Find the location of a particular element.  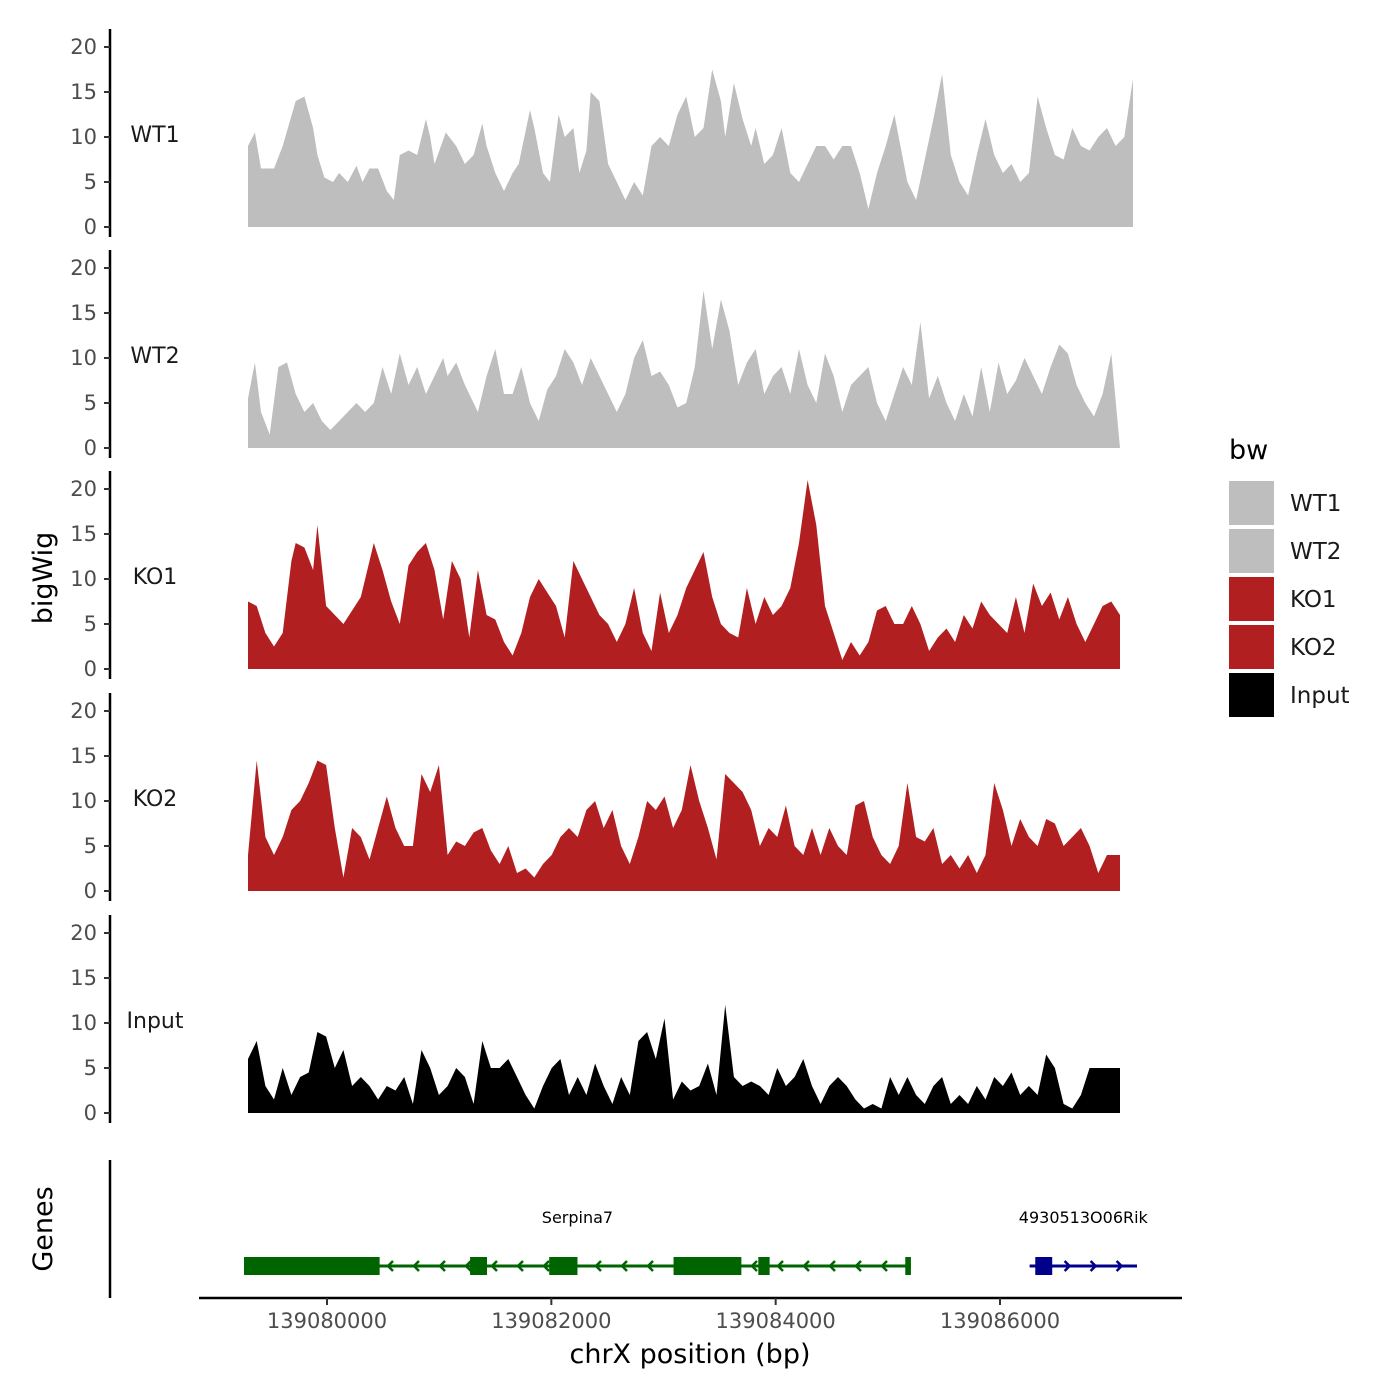

legend: bw WT1 WT2 KO1 KO2 Input is located at coordinates (1289, 576).